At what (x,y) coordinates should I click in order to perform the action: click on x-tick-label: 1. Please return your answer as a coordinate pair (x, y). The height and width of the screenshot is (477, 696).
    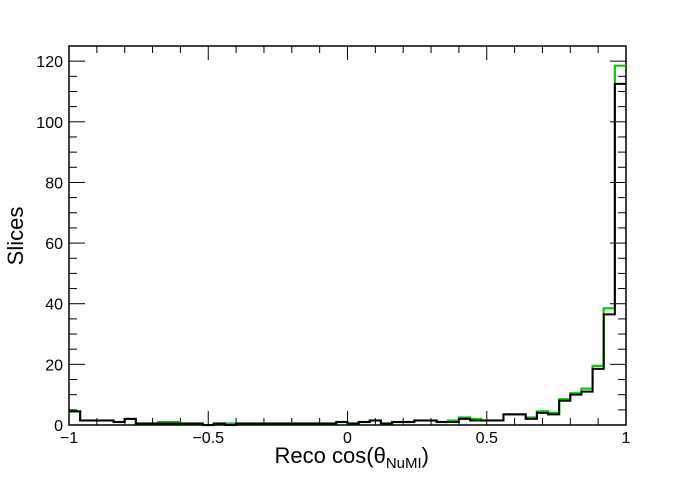
    Looking at the image, I should click on (626, 438).